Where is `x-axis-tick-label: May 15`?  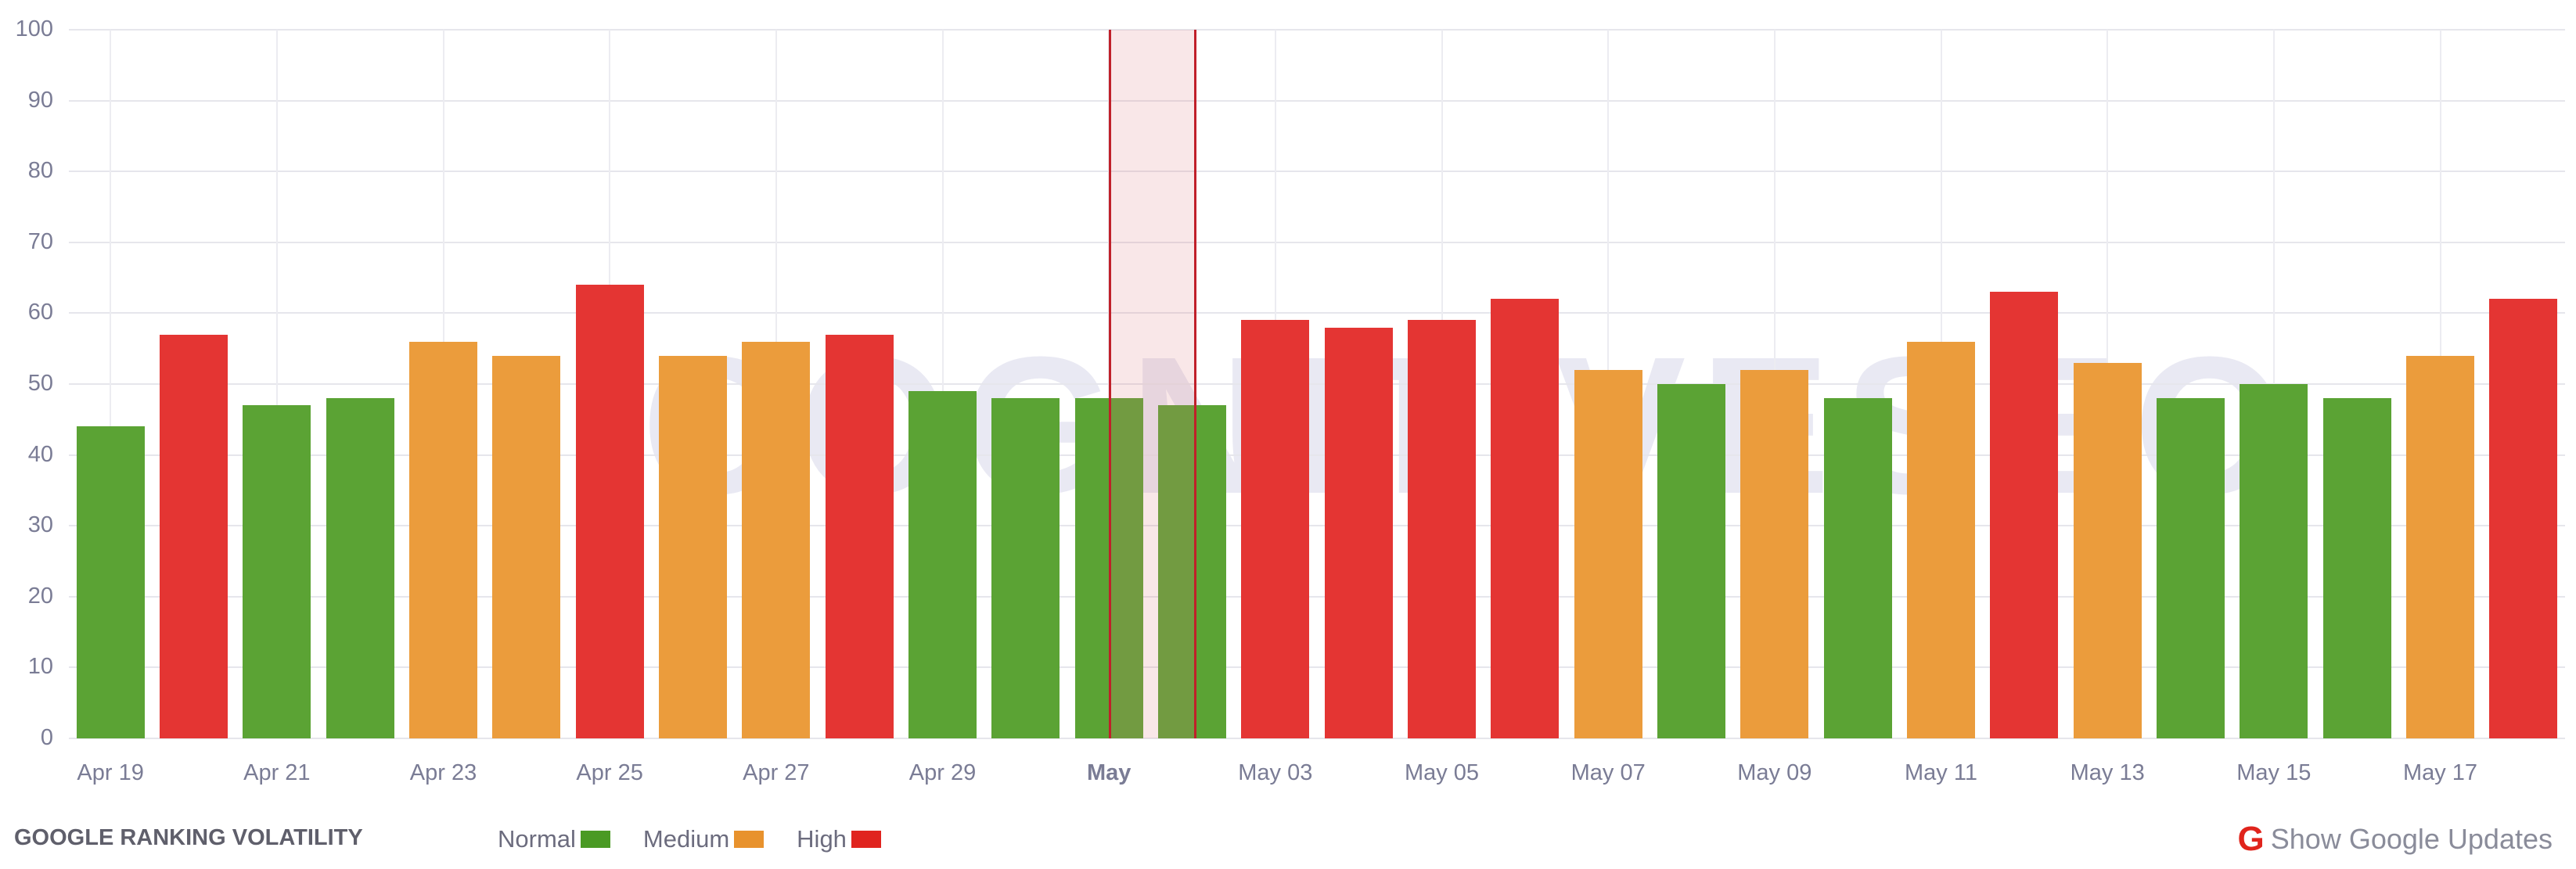 x-axis-tick-label: May 15 is located at coordinates (2274, 772).